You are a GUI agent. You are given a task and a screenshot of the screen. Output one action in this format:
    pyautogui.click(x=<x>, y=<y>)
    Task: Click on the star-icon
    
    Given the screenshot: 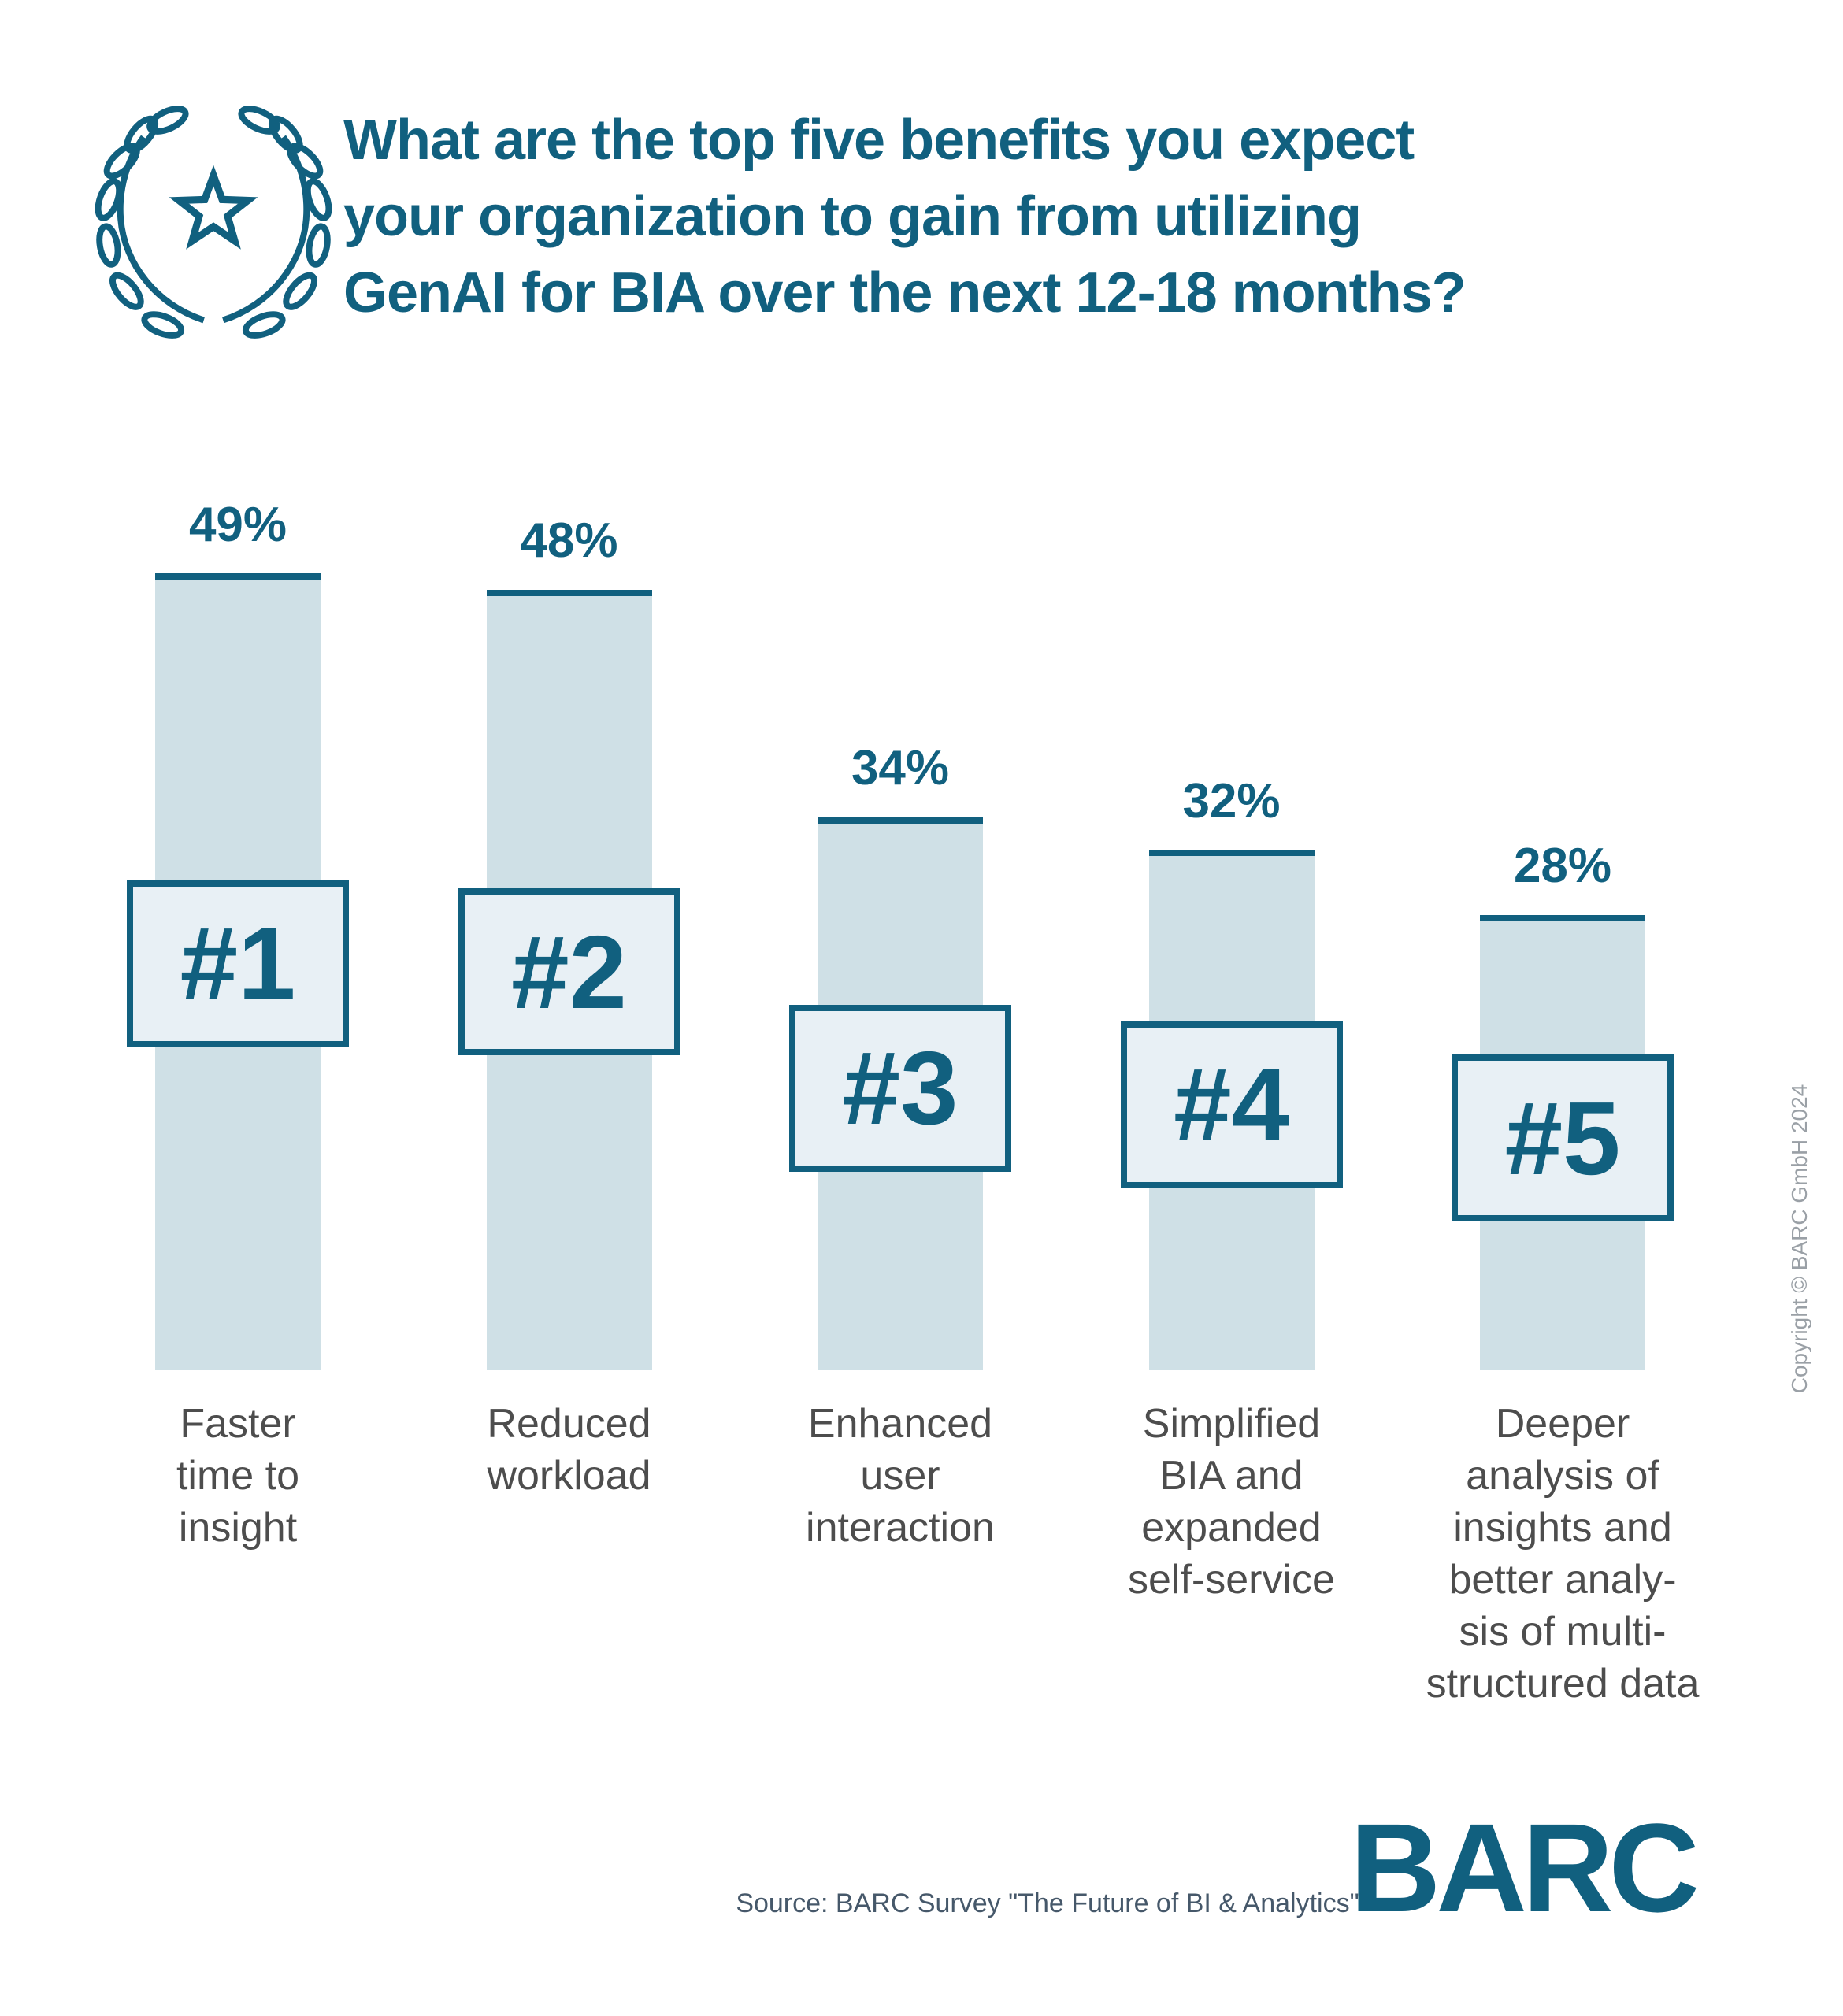 What is the action you would take?
    pyautogui.click(x=213, y=207)
    